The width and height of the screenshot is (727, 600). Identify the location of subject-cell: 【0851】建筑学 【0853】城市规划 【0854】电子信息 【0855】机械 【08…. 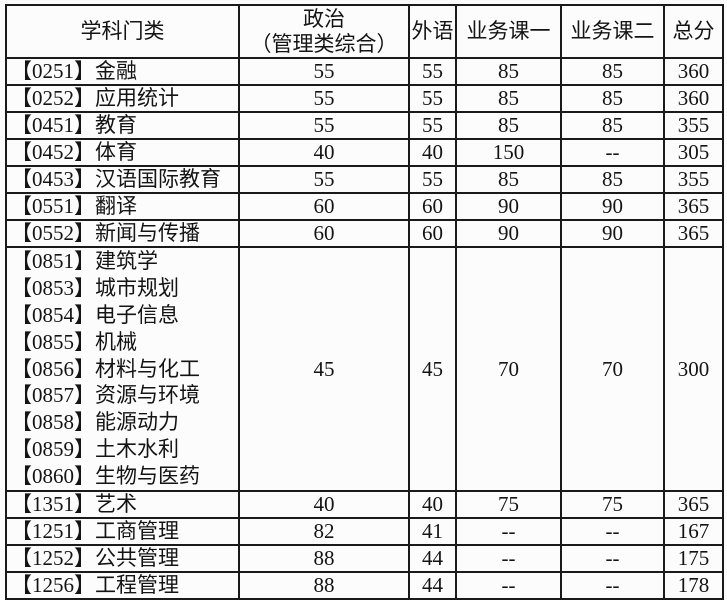
(122, 369).